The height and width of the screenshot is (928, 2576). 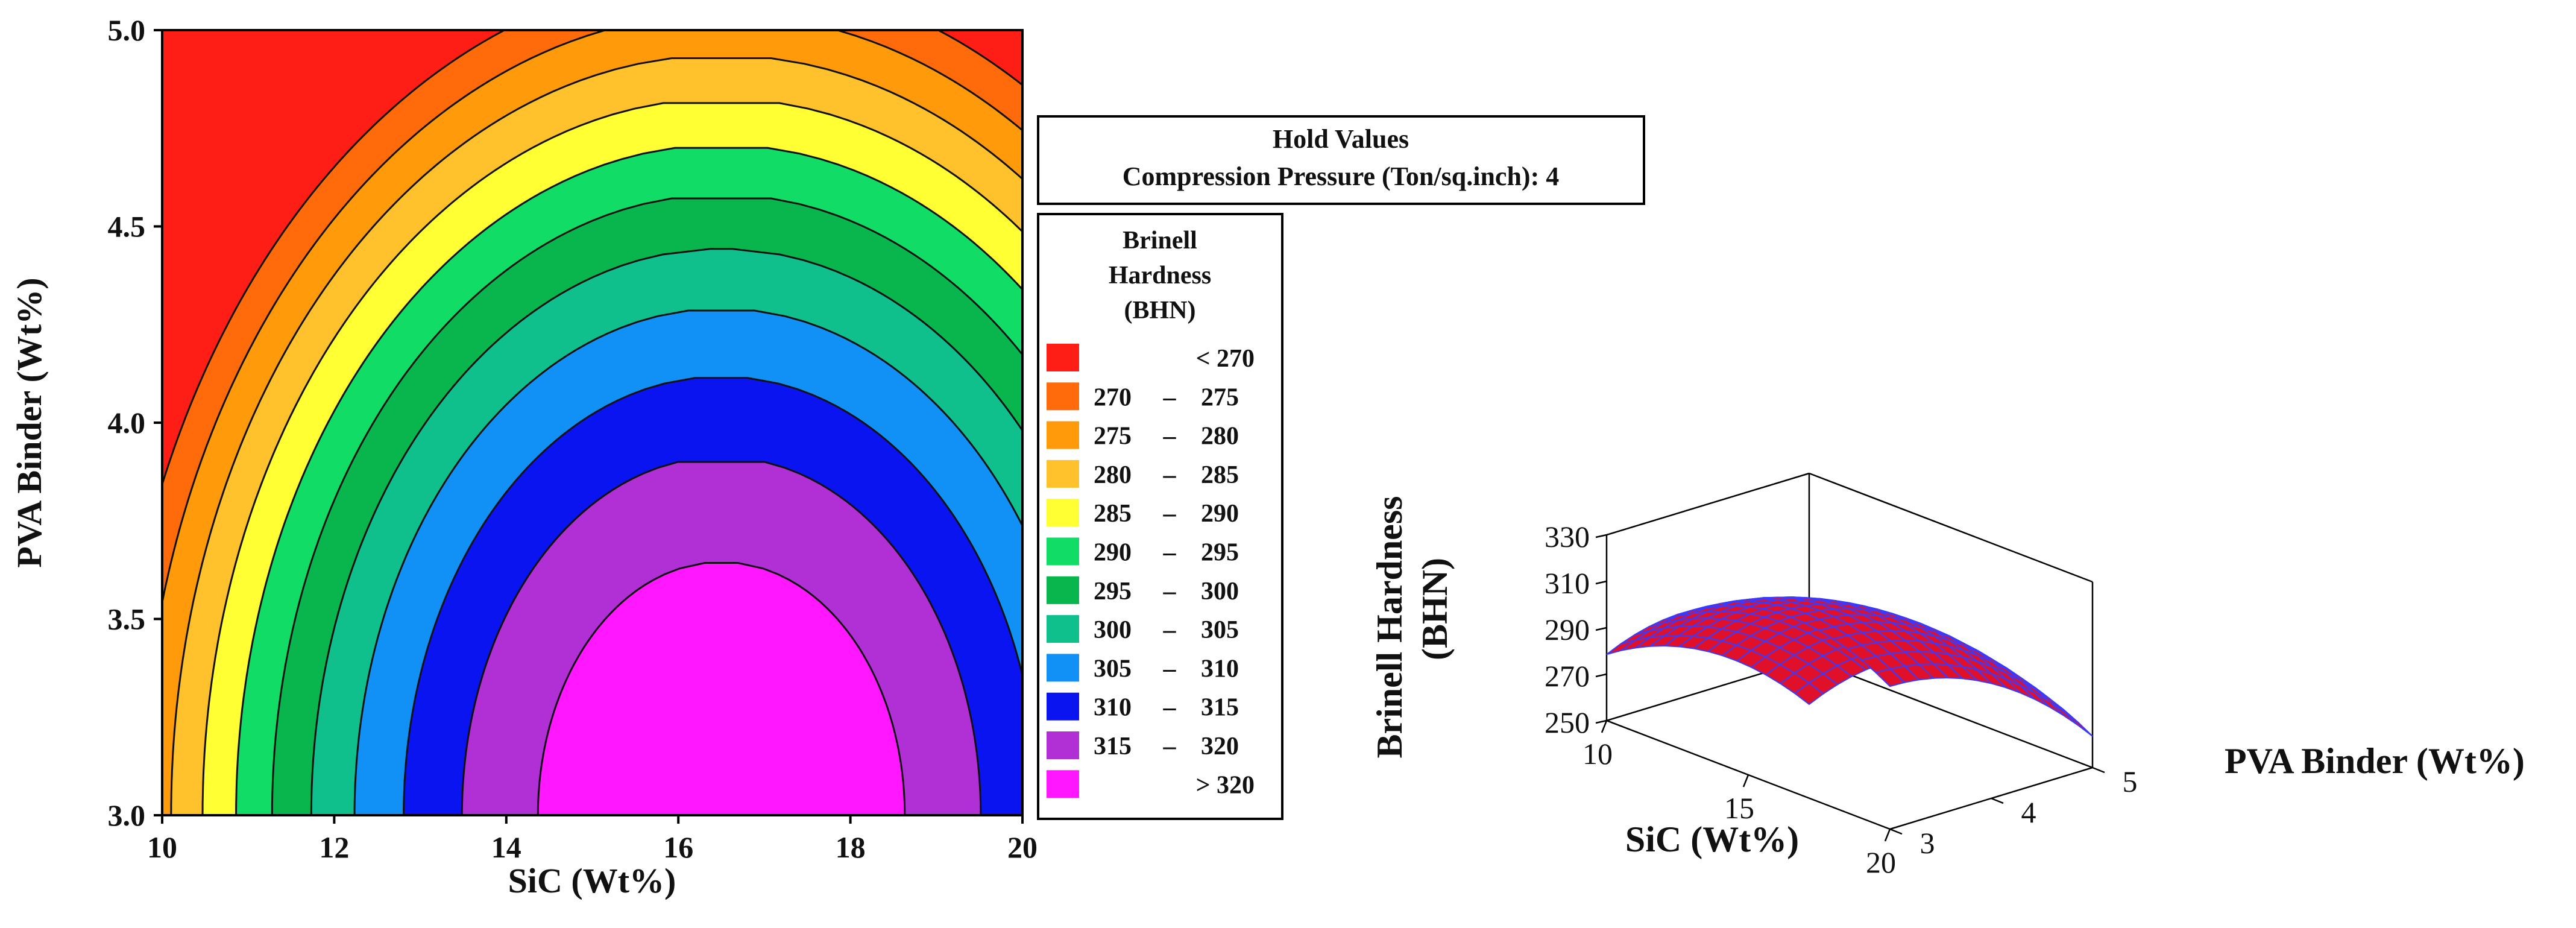 I want to click on surface-z-tick-label: 330, so click(x=1567, y=537).